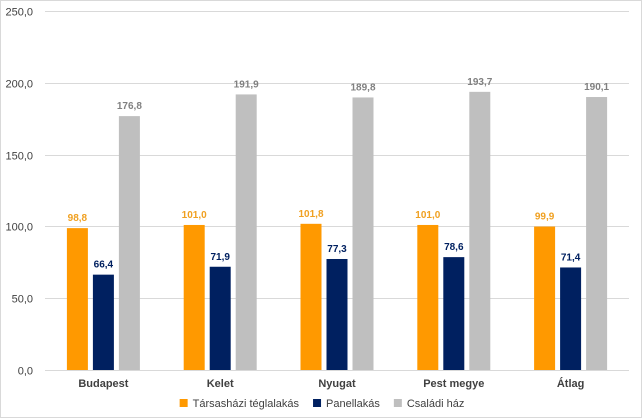 The width and height of the screenshot is (644, 420). Describe the element at coordinates (246, 84) in the screenshot. I see `data-label: 191,9` at that location.